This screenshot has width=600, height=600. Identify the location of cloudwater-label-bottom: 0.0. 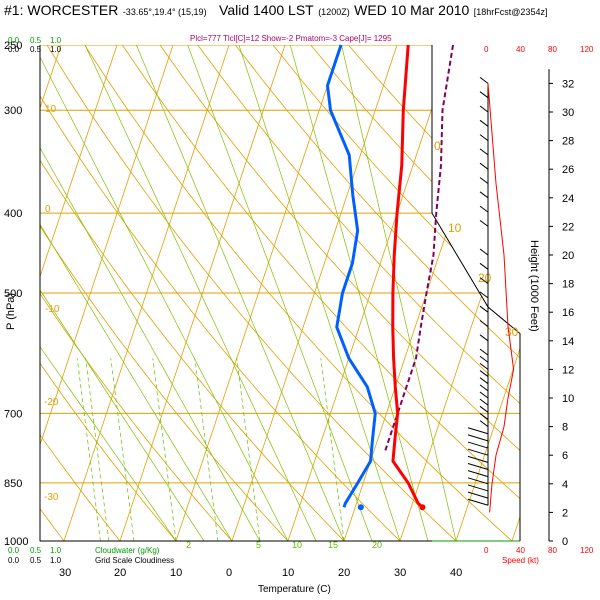
(14, 550).